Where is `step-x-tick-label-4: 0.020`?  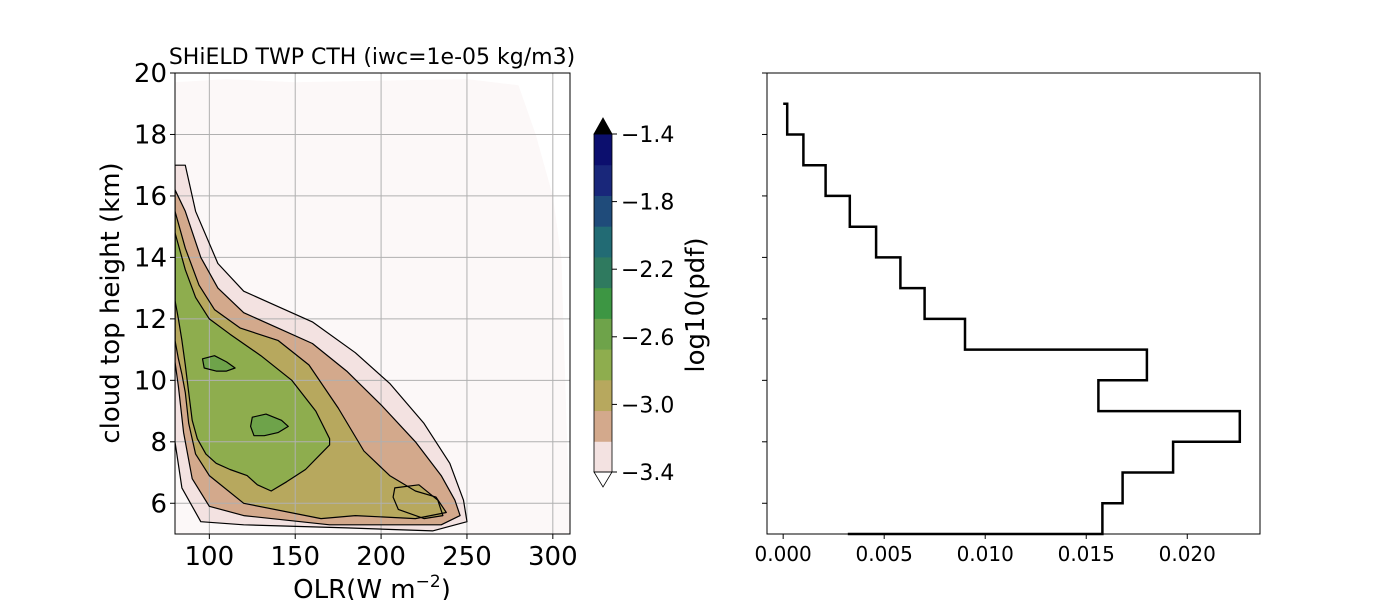
step-x-tick-label-4: 0.020 is located at coordinates (1187, 554).